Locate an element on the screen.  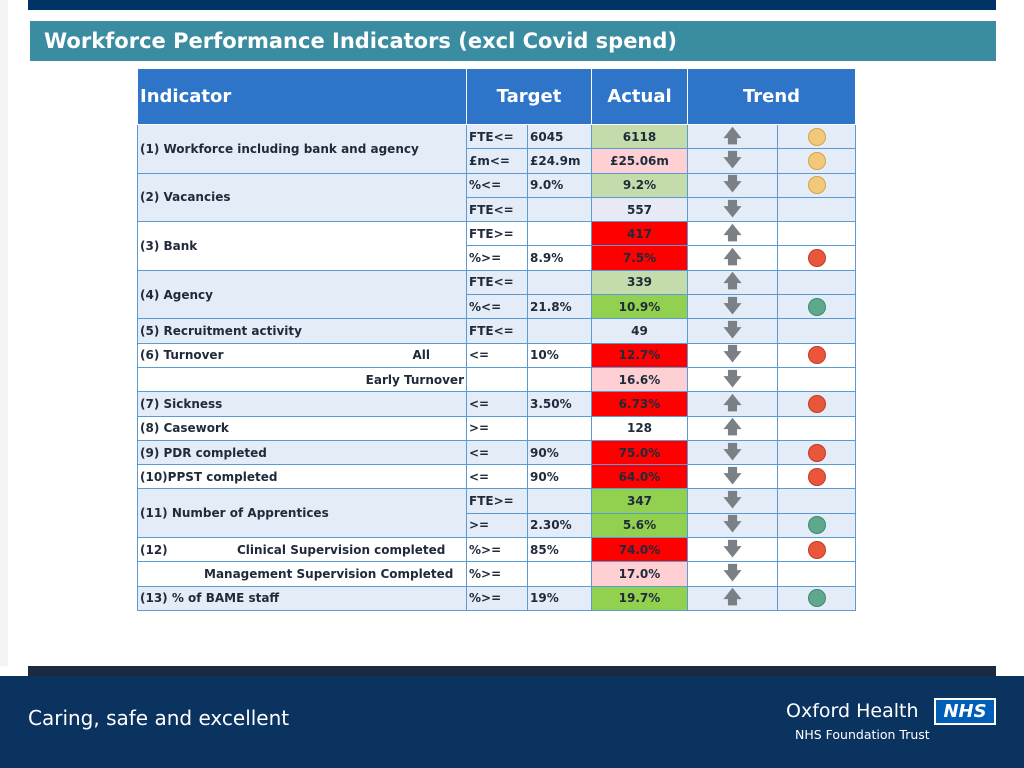
indicator-cell: (7) Sickness is located at coordinates (302, 404).